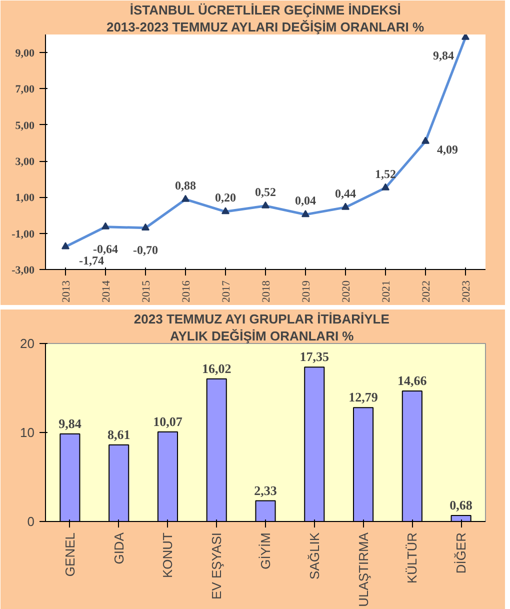 Image resolution: width=510 pixels, height=609 pixels. What do you see at coordinates (25, 198) in the screenshot?
I see `y-tick-label: 1,00` at bounding box center [25, 198].